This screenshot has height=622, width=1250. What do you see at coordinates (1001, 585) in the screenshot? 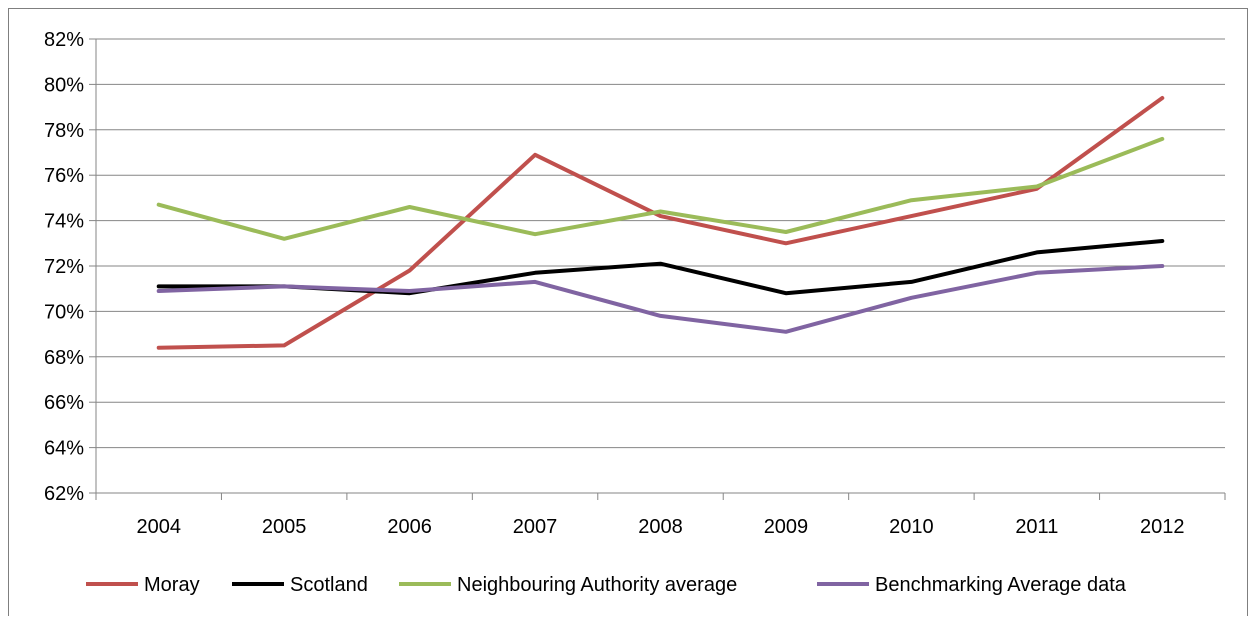
I see `legend-label: Benchmarking Average data` at bounding box center [1001, 585].